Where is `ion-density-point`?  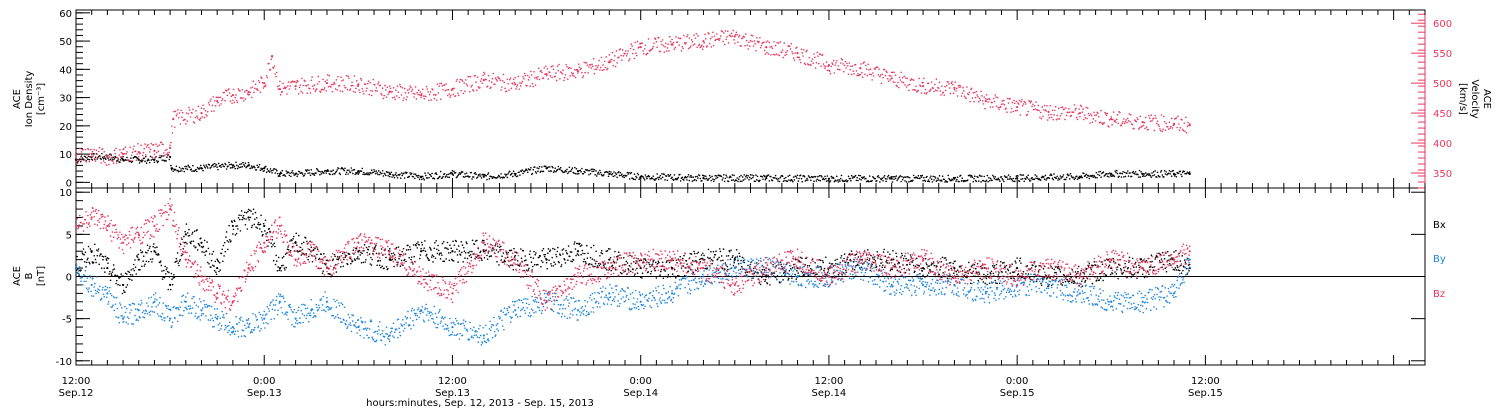 ion-density-point is located at coordinates (766, 178).